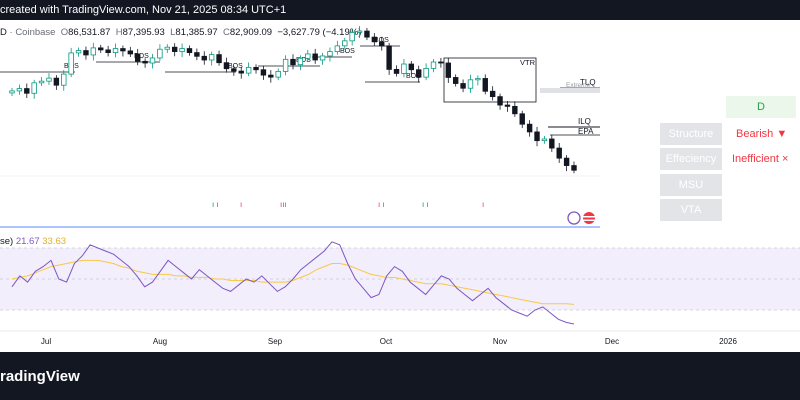 The height and width of the screenshot is (400, 800). Describe the element at coordinates (760, 159) in the screenshot. I see `efficiency-value: Inefficient ×` at that location.